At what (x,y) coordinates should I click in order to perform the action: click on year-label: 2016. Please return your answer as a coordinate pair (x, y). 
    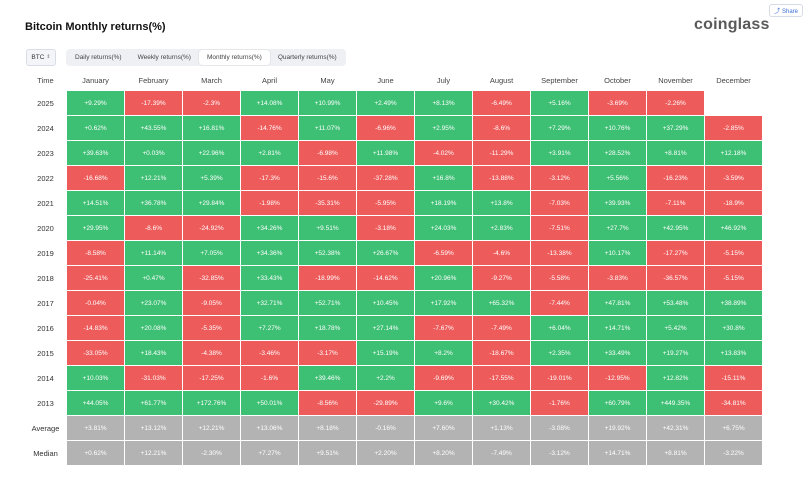
    Looking at the image, I should click on (45, 328).